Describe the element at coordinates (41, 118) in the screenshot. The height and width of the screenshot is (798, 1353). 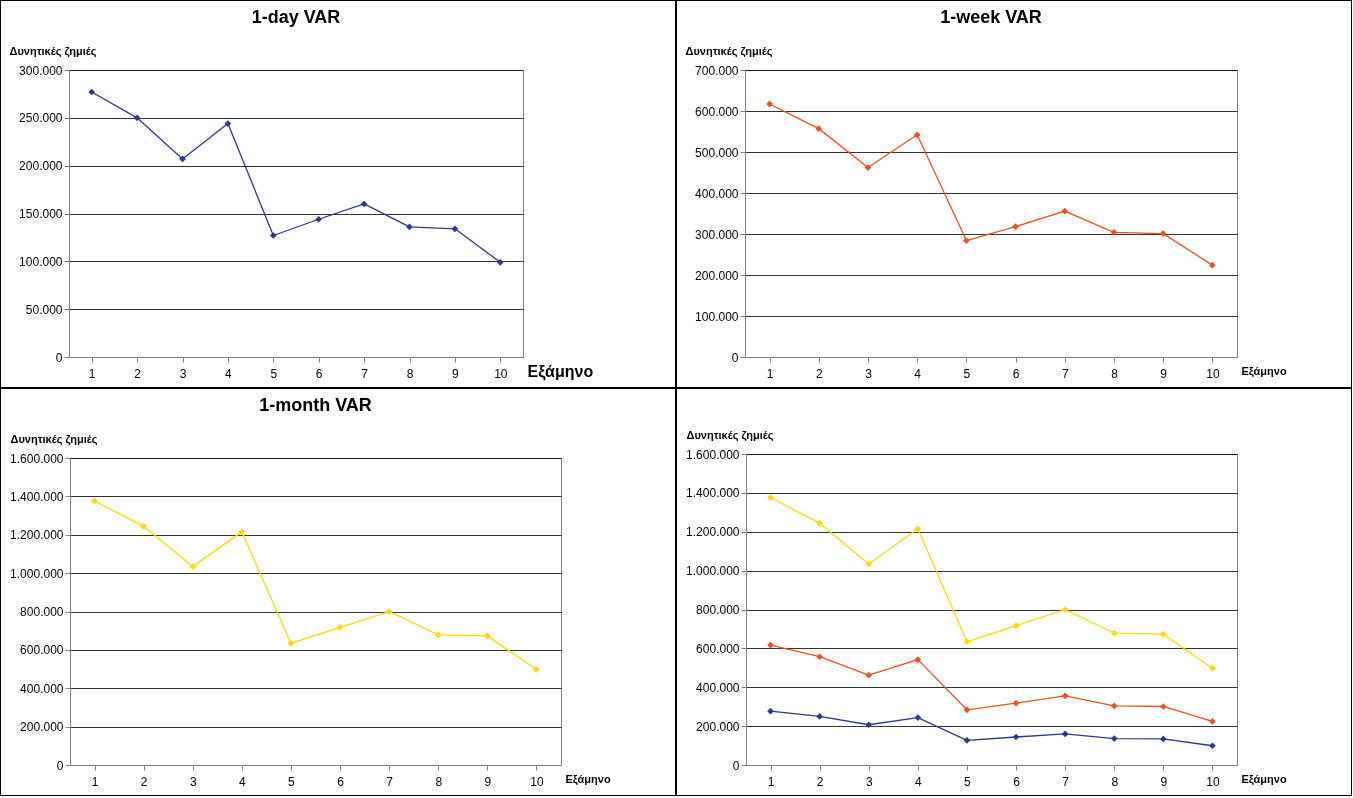
I see `y-tick-label: 250.000` at that location.